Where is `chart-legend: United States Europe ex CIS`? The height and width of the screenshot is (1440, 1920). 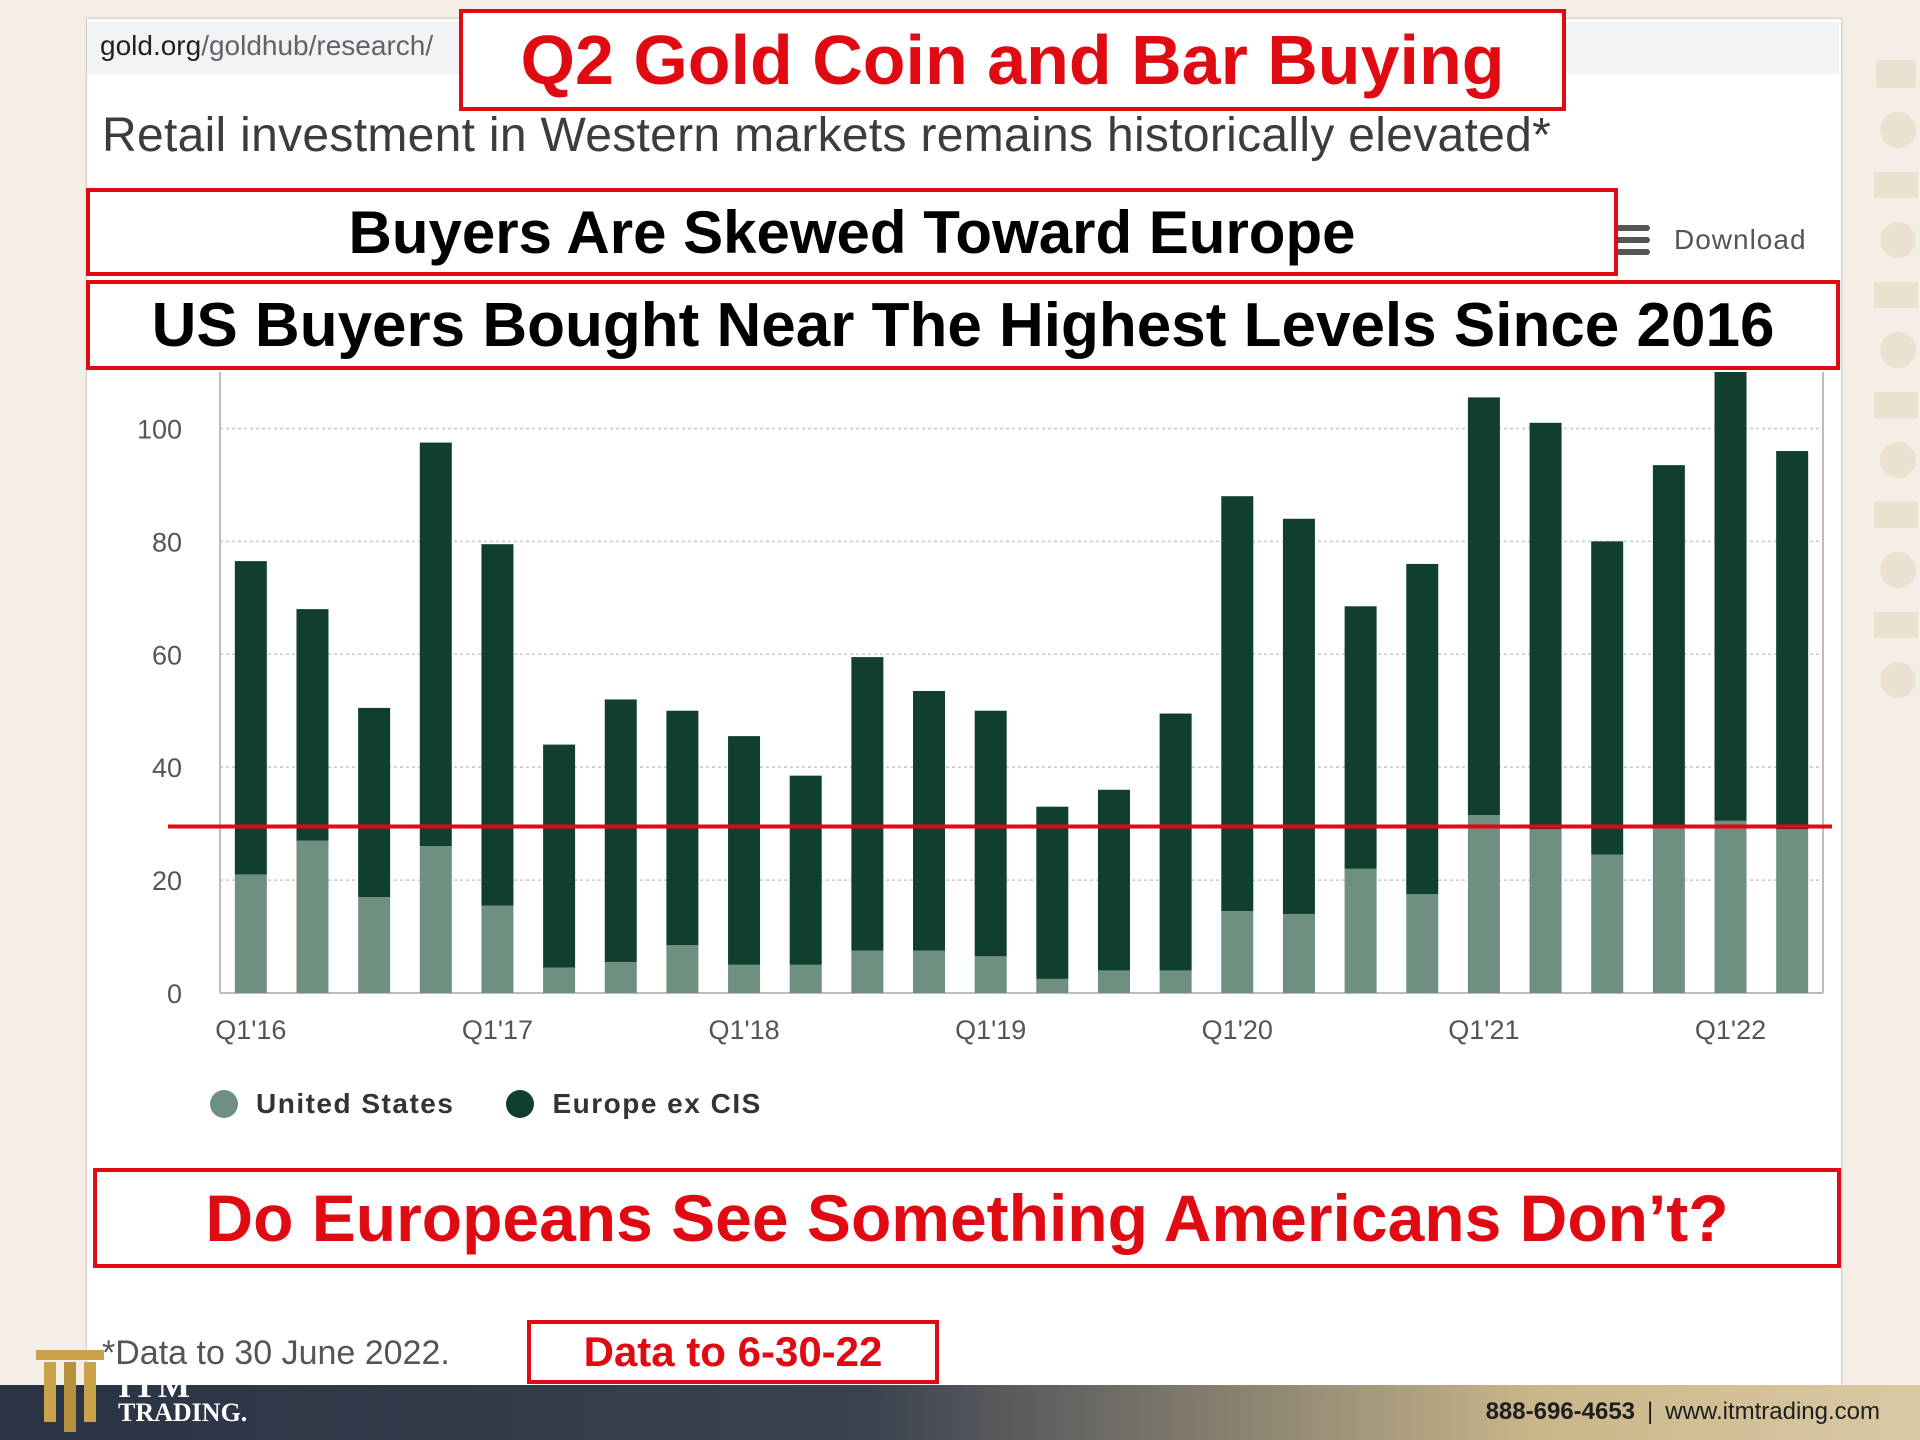
chart-legend: United States Europe ex CIS is located at coordinates (512, 1104).